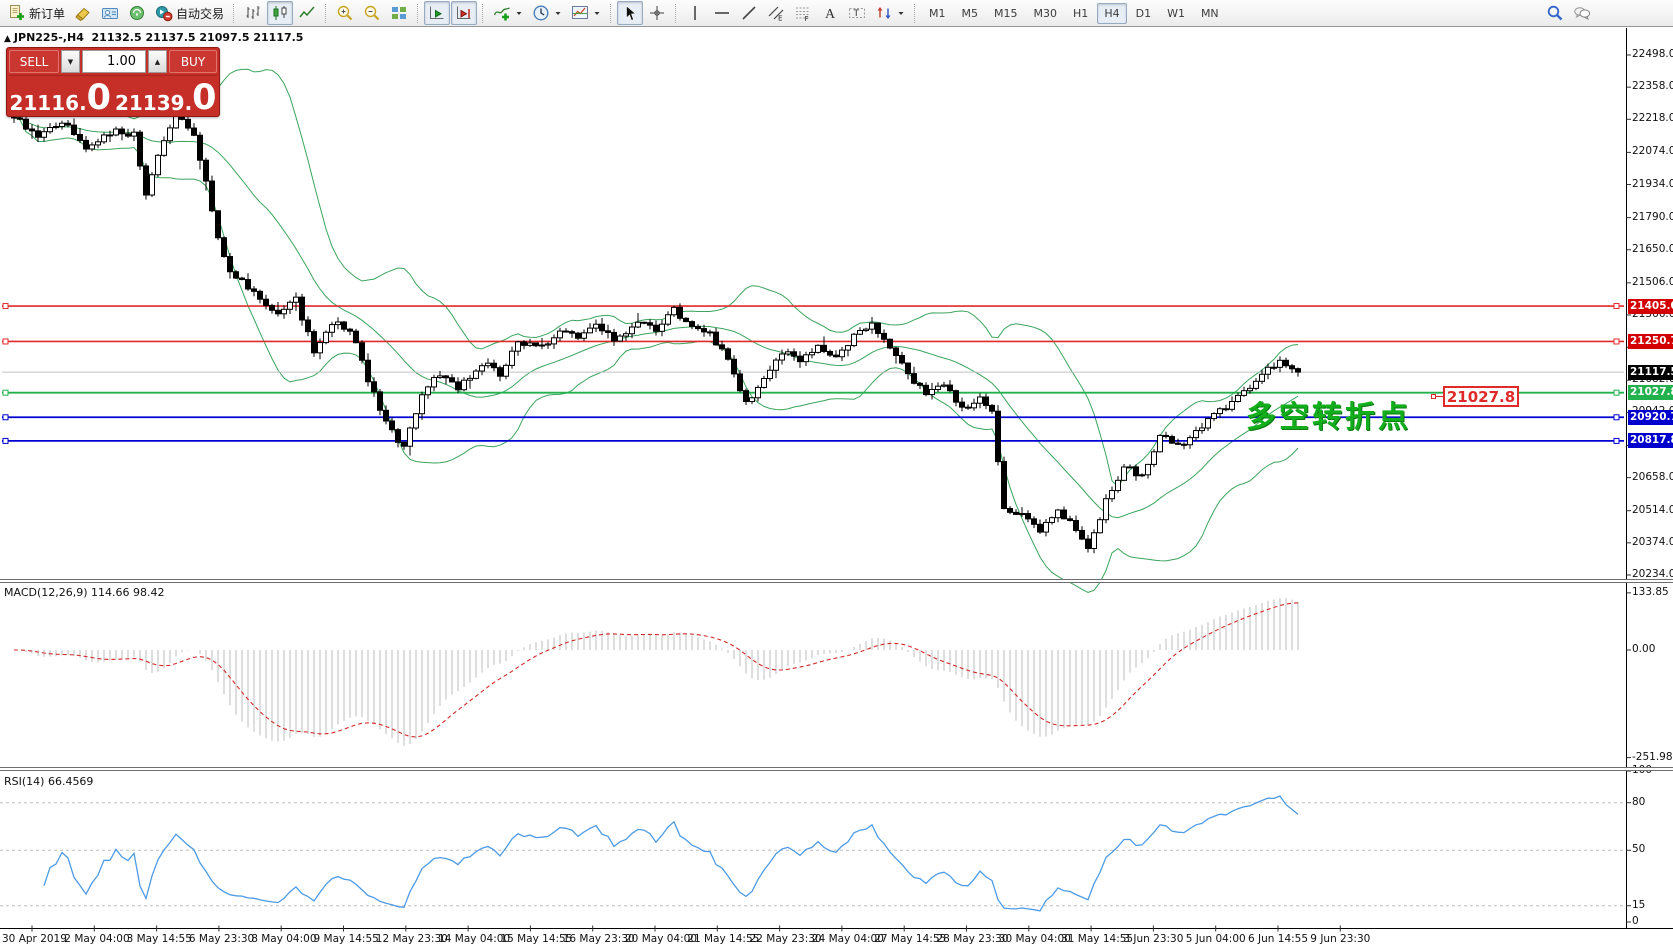  I want to click on time-tick-label: 16 May 23:30, so click(598, 939).